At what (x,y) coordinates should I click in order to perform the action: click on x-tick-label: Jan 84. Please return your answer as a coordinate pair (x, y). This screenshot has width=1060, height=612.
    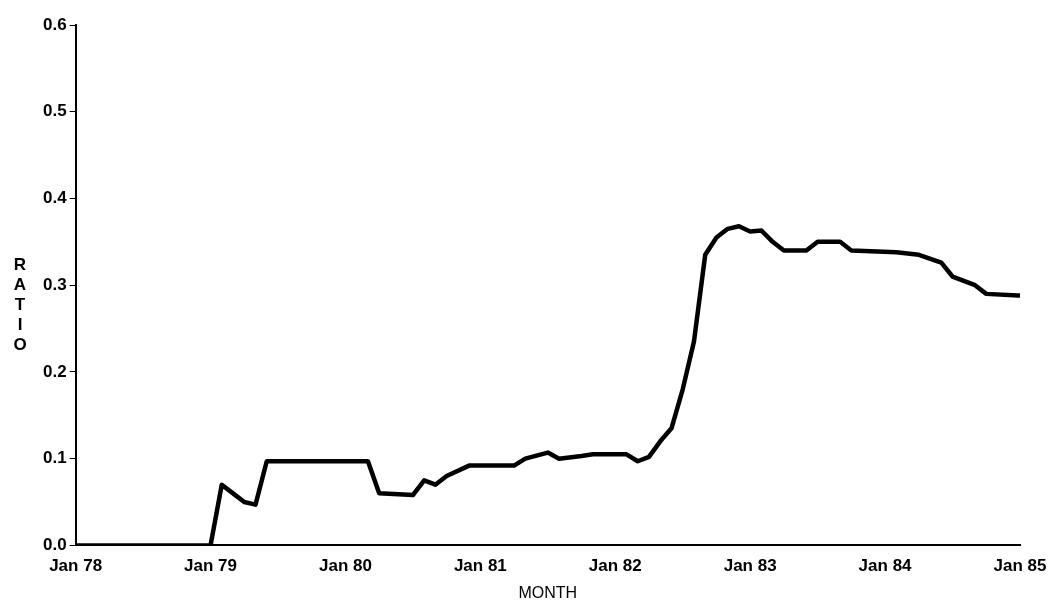
    Looking at the image, I should click on (885, 566).